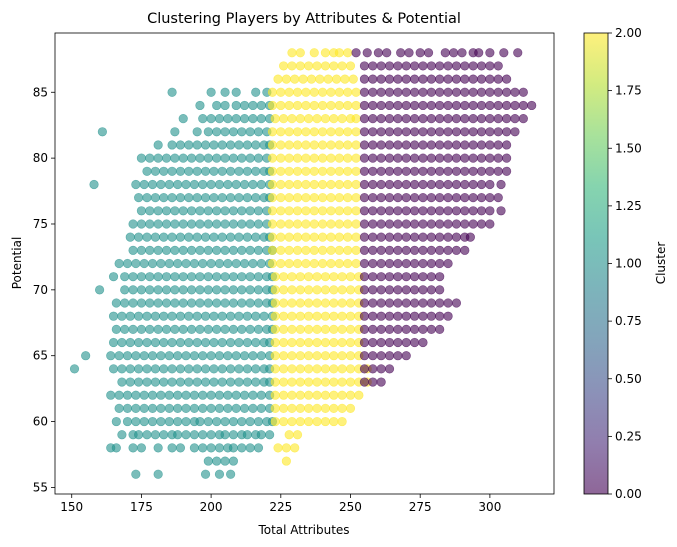 Image resolution: width=677 pixels, height=547 pixels. Describe the element at coordinates (628, 494) in the screenshot. I see `colorbar-tick-label: 0.00` at that location.